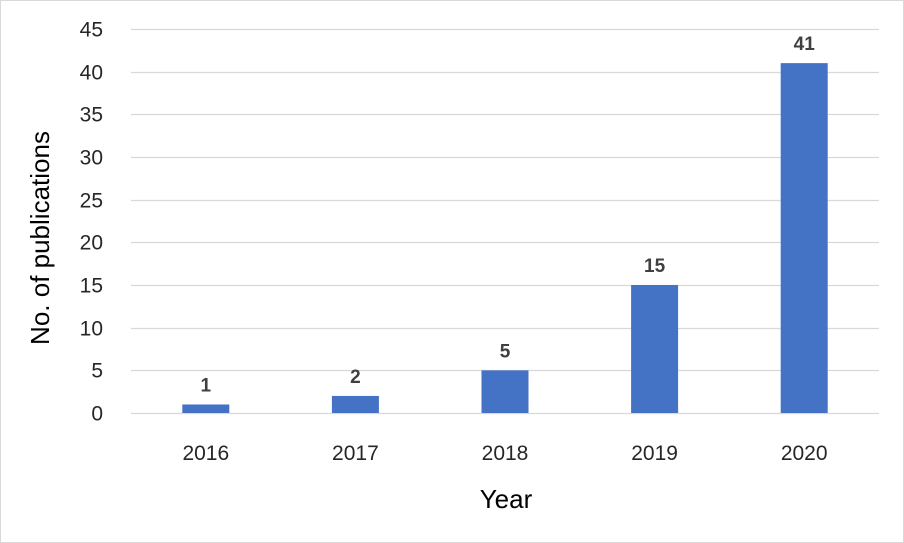  What do you see at coordinates (654, 453) in the screenshot?
I see `x-tick-label: 2019` at bounding box center [654, 453].